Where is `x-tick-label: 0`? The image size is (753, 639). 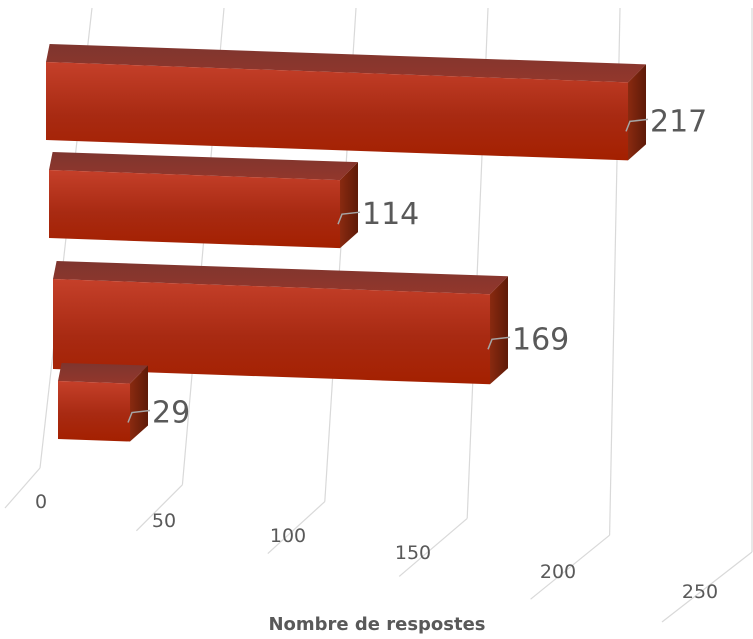
x-tick-label: 0 is located at coordinates (41, 502).